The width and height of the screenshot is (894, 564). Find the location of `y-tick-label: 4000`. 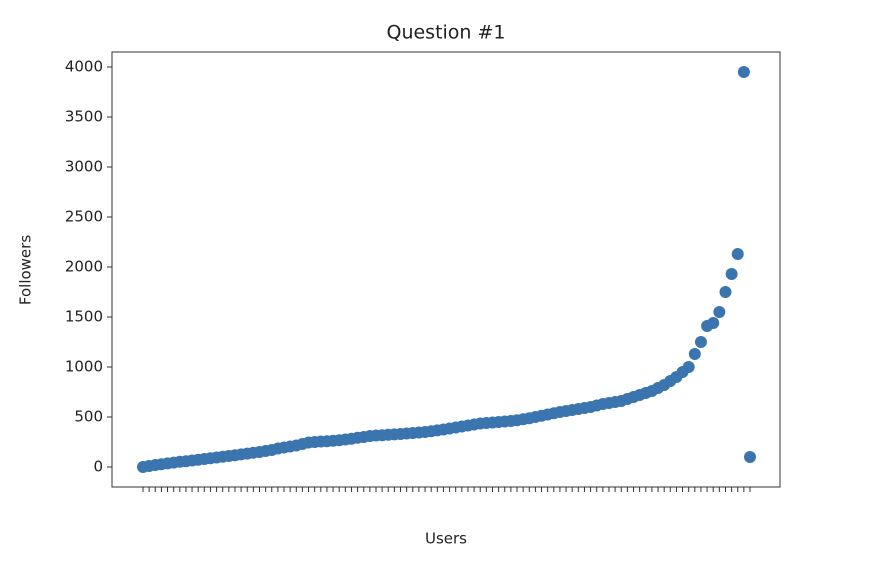

y-tick-label: 4000 is located at coordinates (84, 67).